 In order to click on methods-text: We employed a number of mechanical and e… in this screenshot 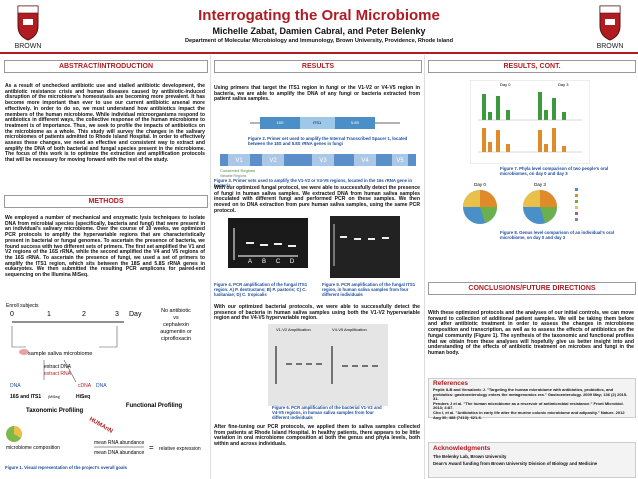, I will do `click(105, 247)`.